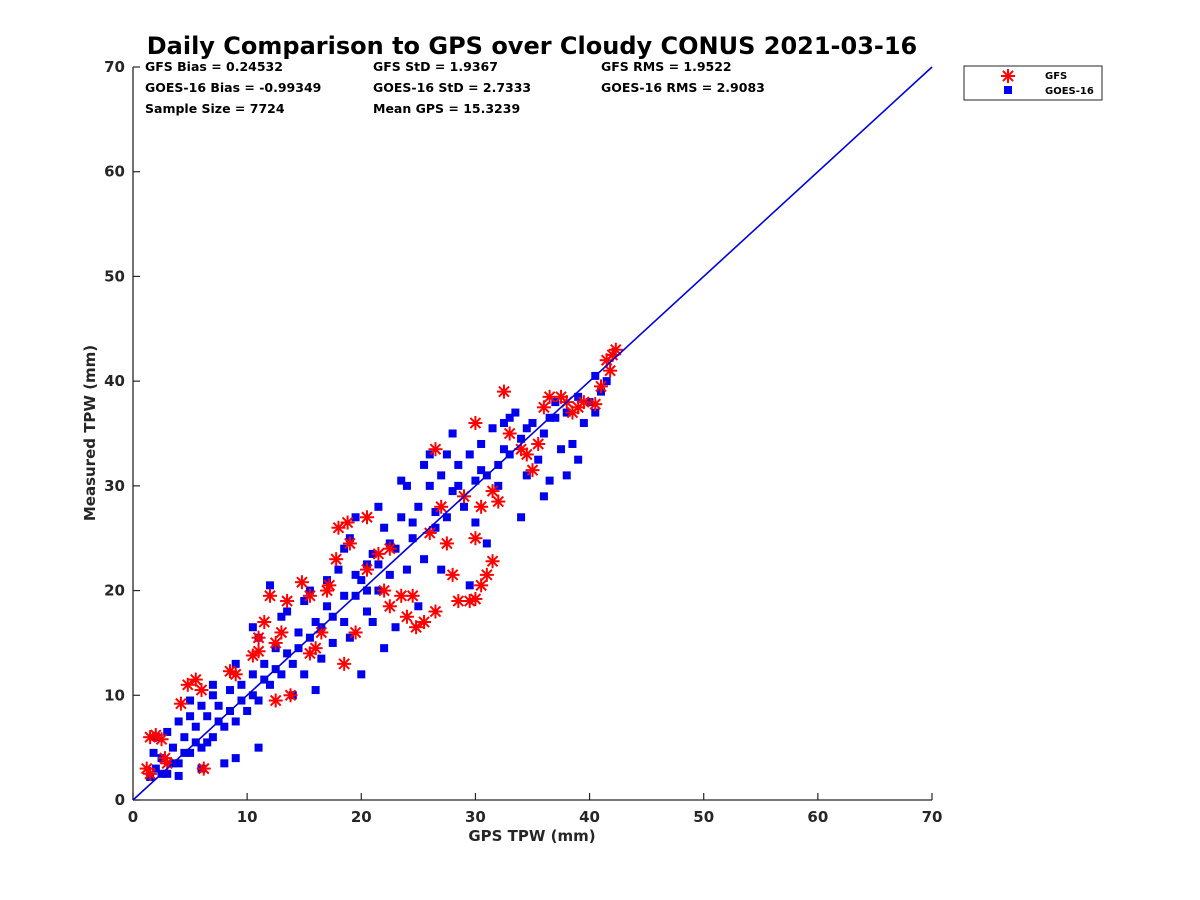 The height and width of the screenshot is (900, 1200). I want to click on legend-box, so click(1033, 83).